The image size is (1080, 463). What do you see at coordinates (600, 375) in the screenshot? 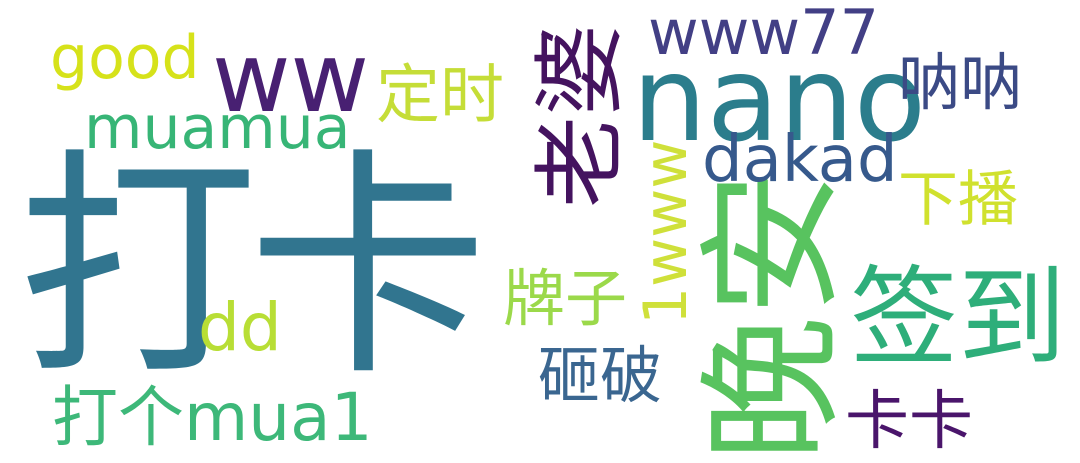
I see `word-zapo: 砸破` at bounding box center [600, 375].